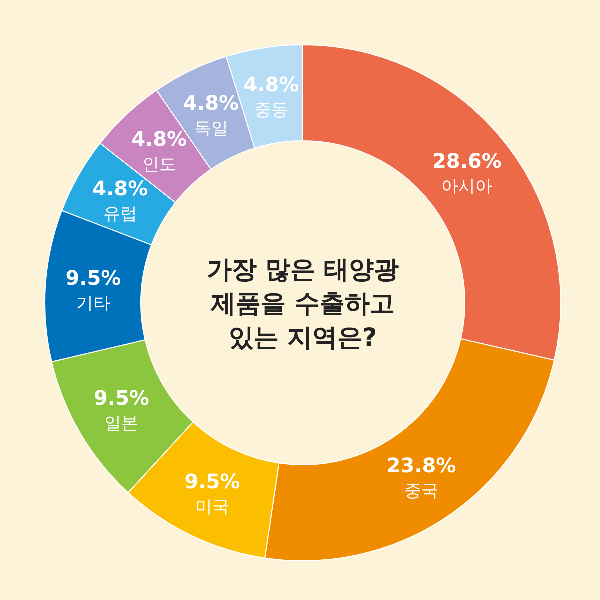 This screenshot has height=600, width=600. Describe the element at coordinates (93, 304) in the screenshot. I see `slice-label: 기타` at that location.